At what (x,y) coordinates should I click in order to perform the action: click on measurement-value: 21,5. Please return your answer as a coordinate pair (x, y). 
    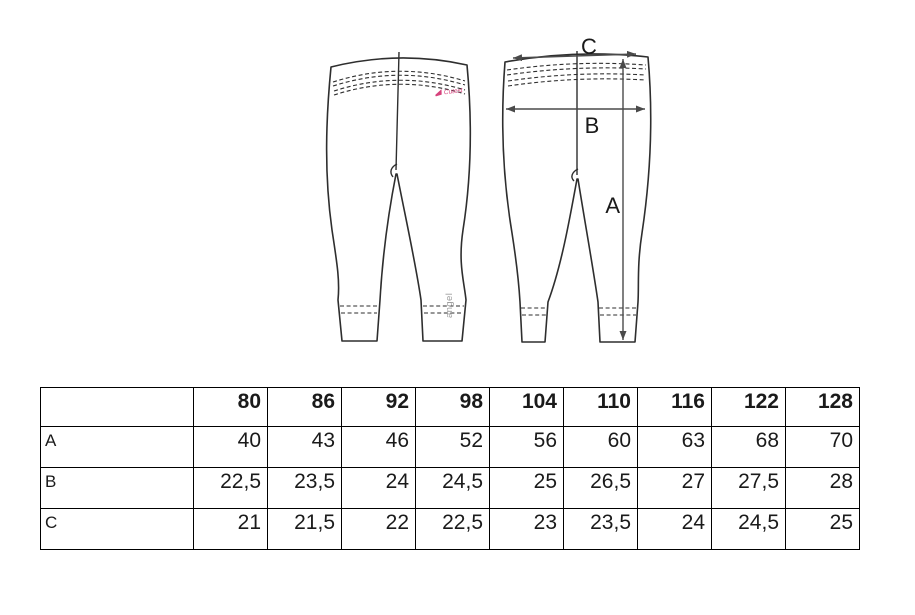
    Looking at the image, I should click on (304, 529).